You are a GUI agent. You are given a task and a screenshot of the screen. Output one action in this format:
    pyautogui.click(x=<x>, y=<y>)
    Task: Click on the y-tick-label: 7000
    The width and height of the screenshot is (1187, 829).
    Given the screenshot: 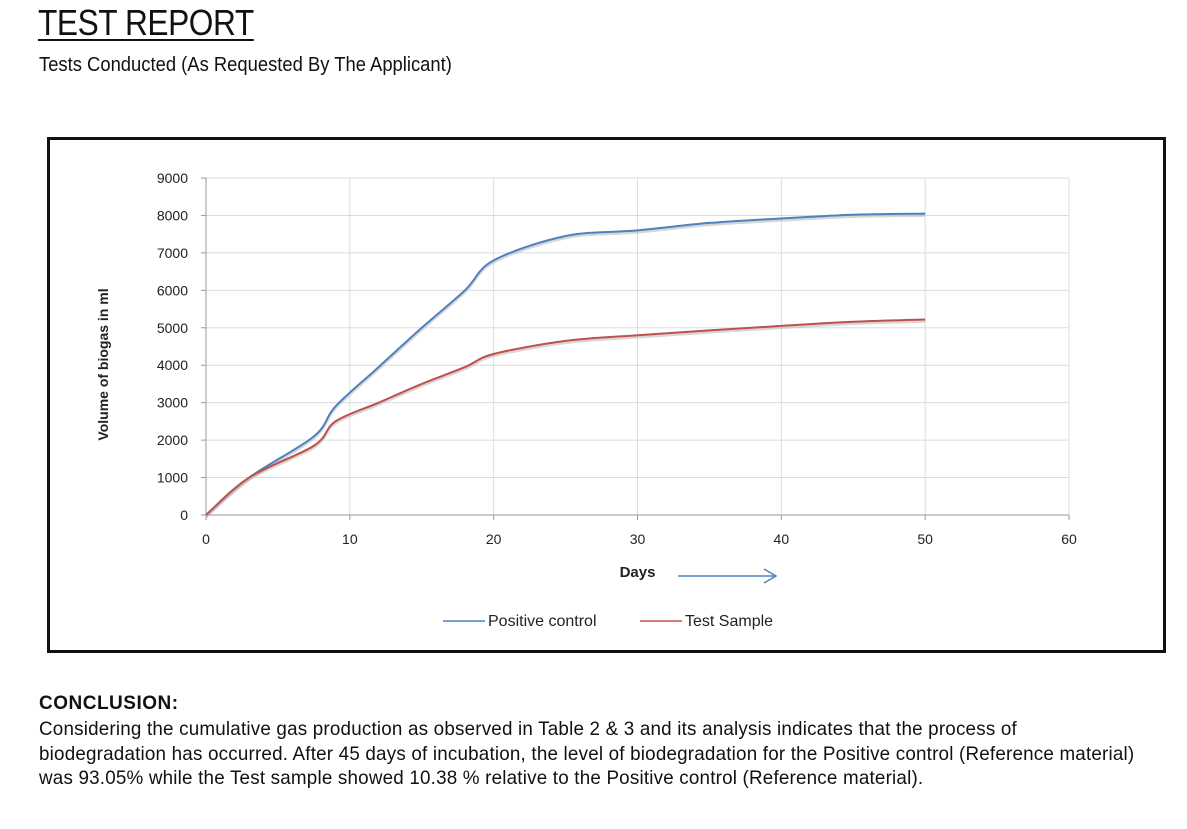 What is the action you would take?
    pyautogui.click(x=172, y=253)
    